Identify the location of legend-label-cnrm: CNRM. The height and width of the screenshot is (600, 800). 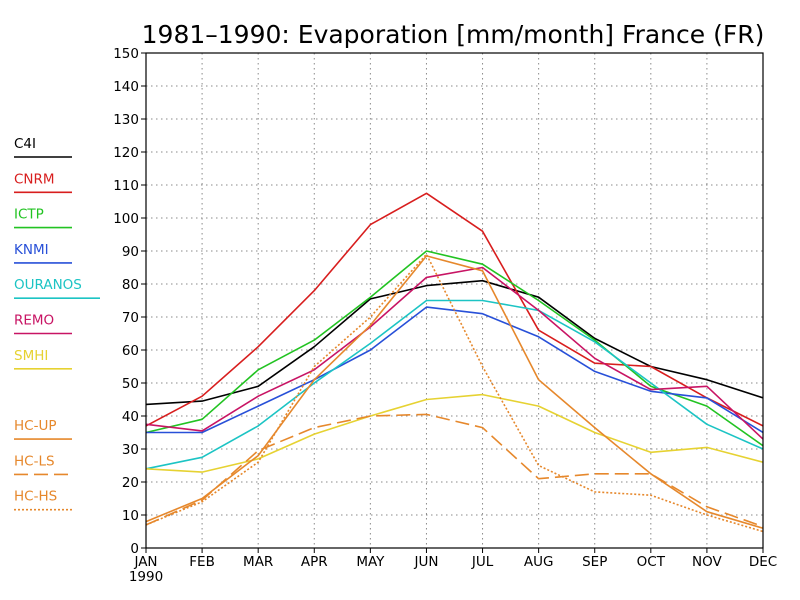
(34, 179).